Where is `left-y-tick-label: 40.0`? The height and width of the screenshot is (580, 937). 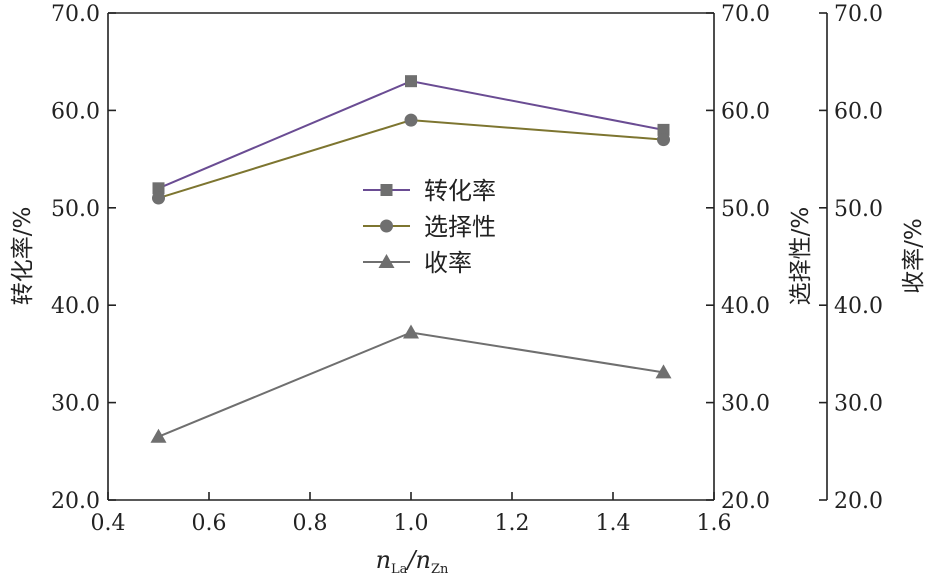
left-y-tick-label: 40.0 is located at coordinates (75, 306).